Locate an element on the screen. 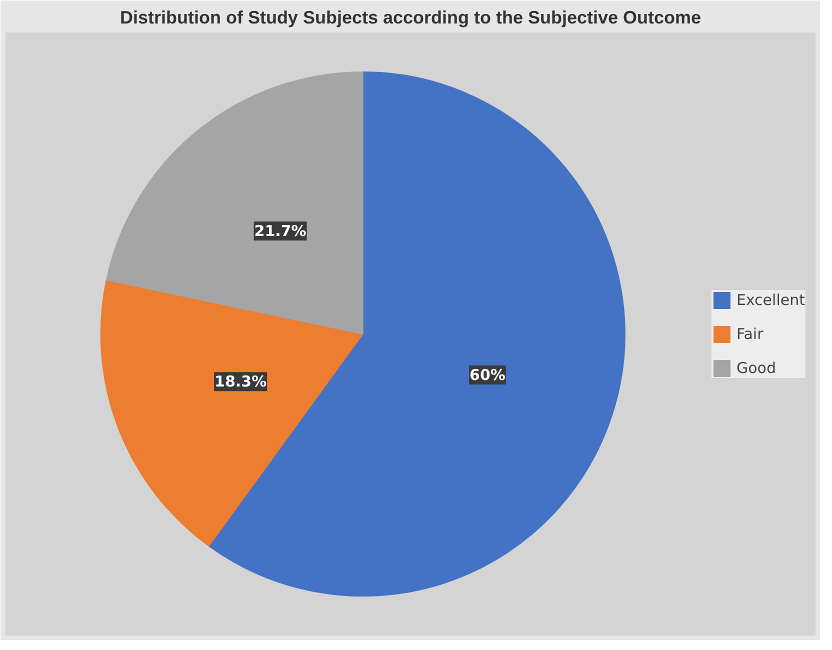 The height and width of the screenshot is (650, 832). legend-label: Fair is located at coordinates (750, 333).